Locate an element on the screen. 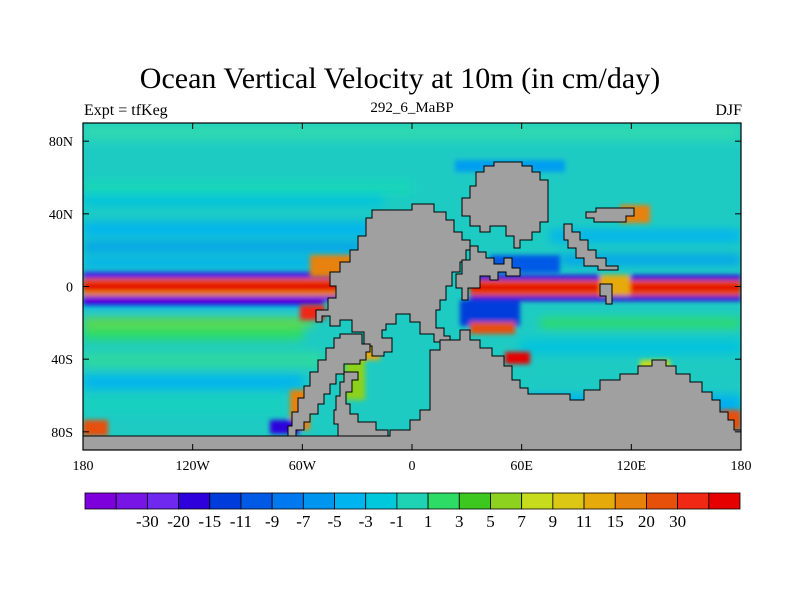 Image resolution: width=800 pixels, height=600 pixels. land-americas is located at coordinates (393, 280).